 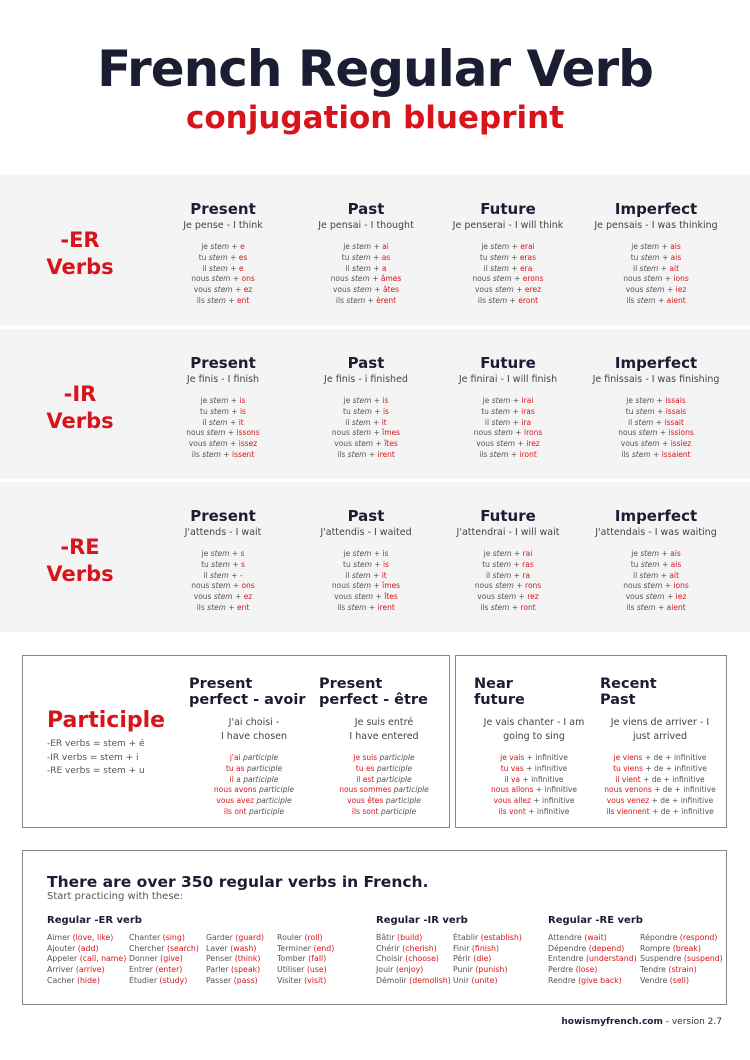 What do you see at coordinates (410, 937) in the screenshot?
I see `verb-meaning: (build)` at bounding box center [410, 937].